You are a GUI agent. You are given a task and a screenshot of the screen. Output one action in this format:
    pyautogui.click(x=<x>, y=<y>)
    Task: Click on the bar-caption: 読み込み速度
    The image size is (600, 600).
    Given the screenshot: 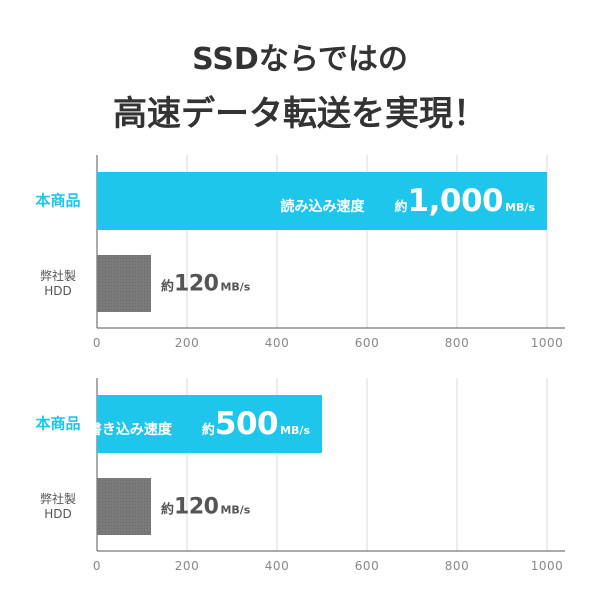 What is the action you would take?
    pyautogui.click(x=322, y=207)
    